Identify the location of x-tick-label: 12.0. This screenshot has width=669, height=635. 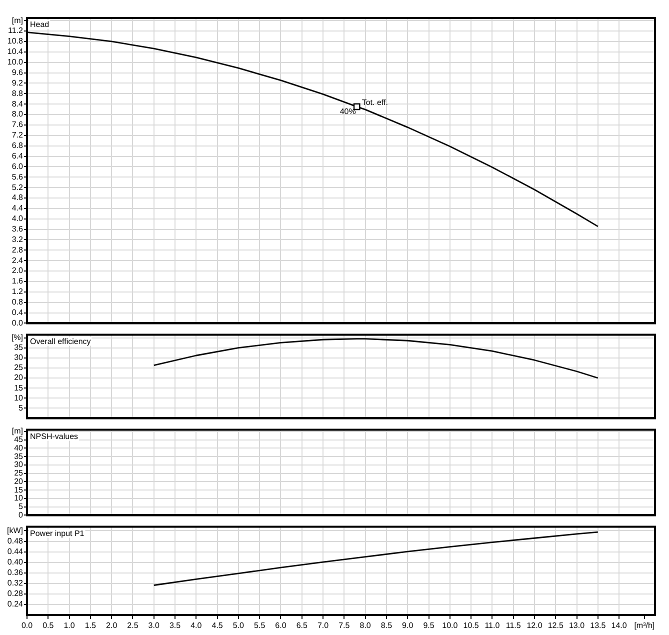
(534, 625).